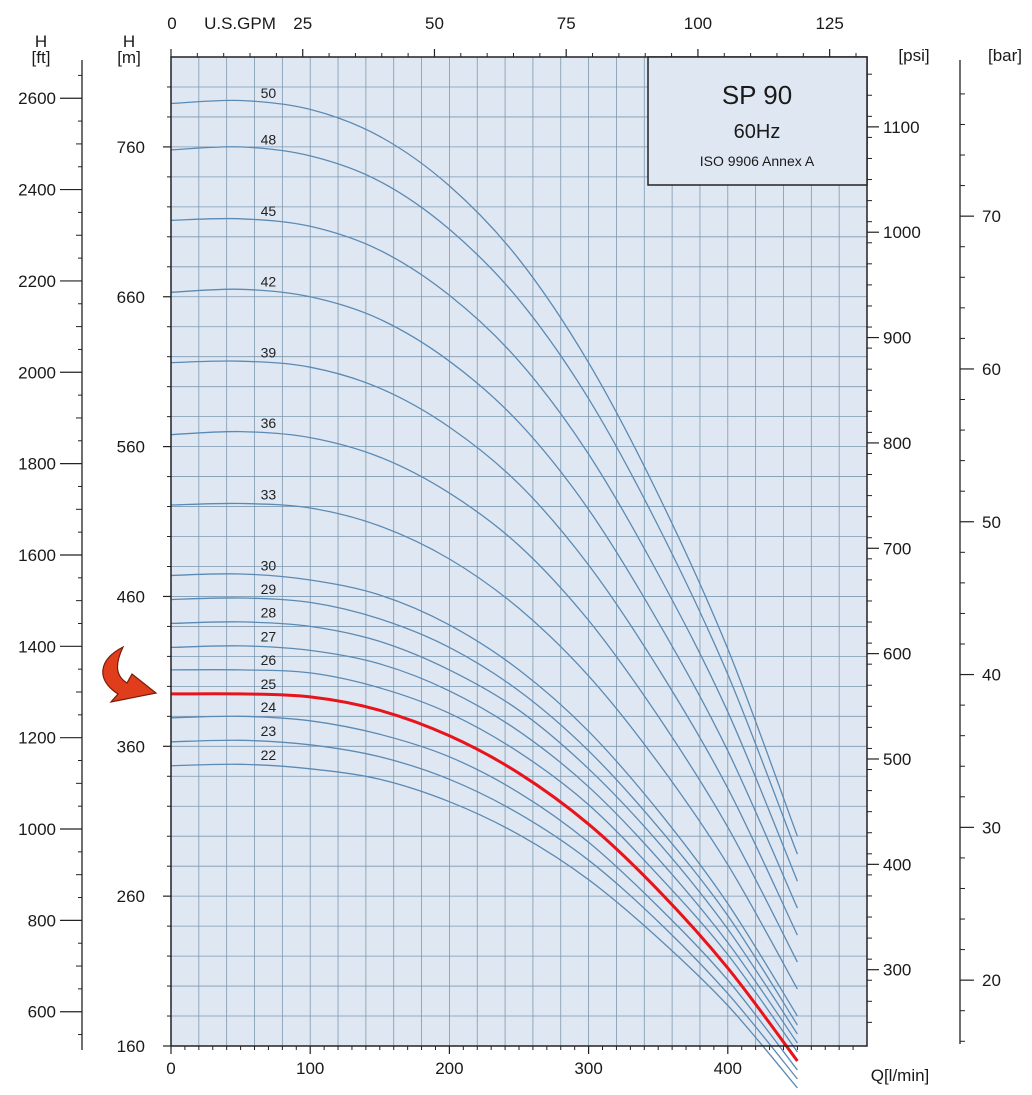 This screenshot has width=1032, height=1095. I want to click on gpm-tick-label: 100, so click(698, 23).